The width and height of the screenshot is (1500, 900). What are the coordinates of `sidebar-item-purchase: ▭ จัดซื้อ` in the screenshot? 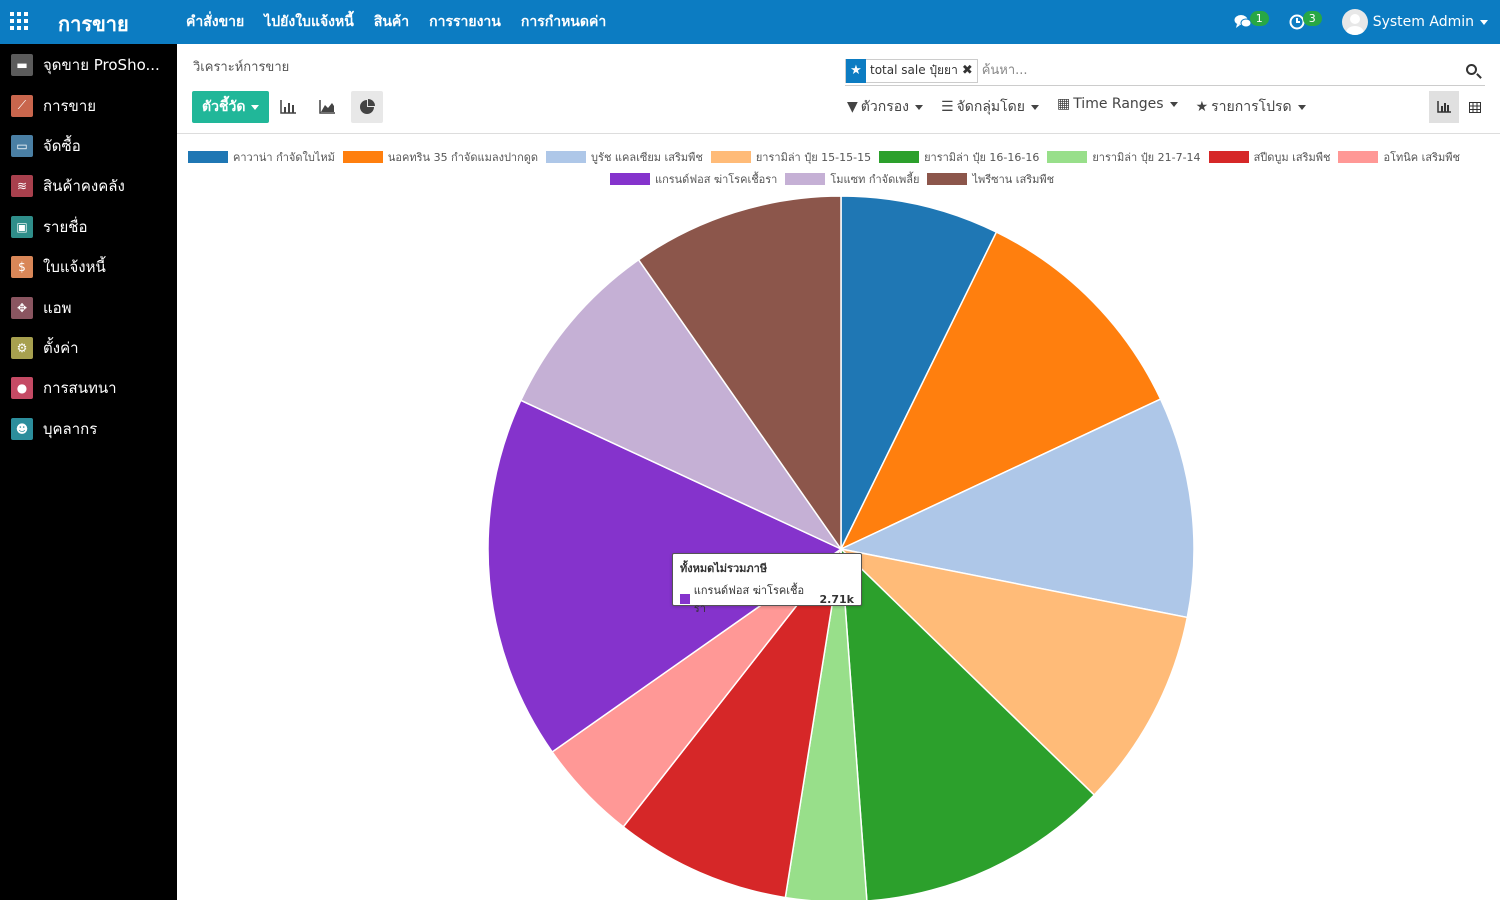 It's located at (88, 146).